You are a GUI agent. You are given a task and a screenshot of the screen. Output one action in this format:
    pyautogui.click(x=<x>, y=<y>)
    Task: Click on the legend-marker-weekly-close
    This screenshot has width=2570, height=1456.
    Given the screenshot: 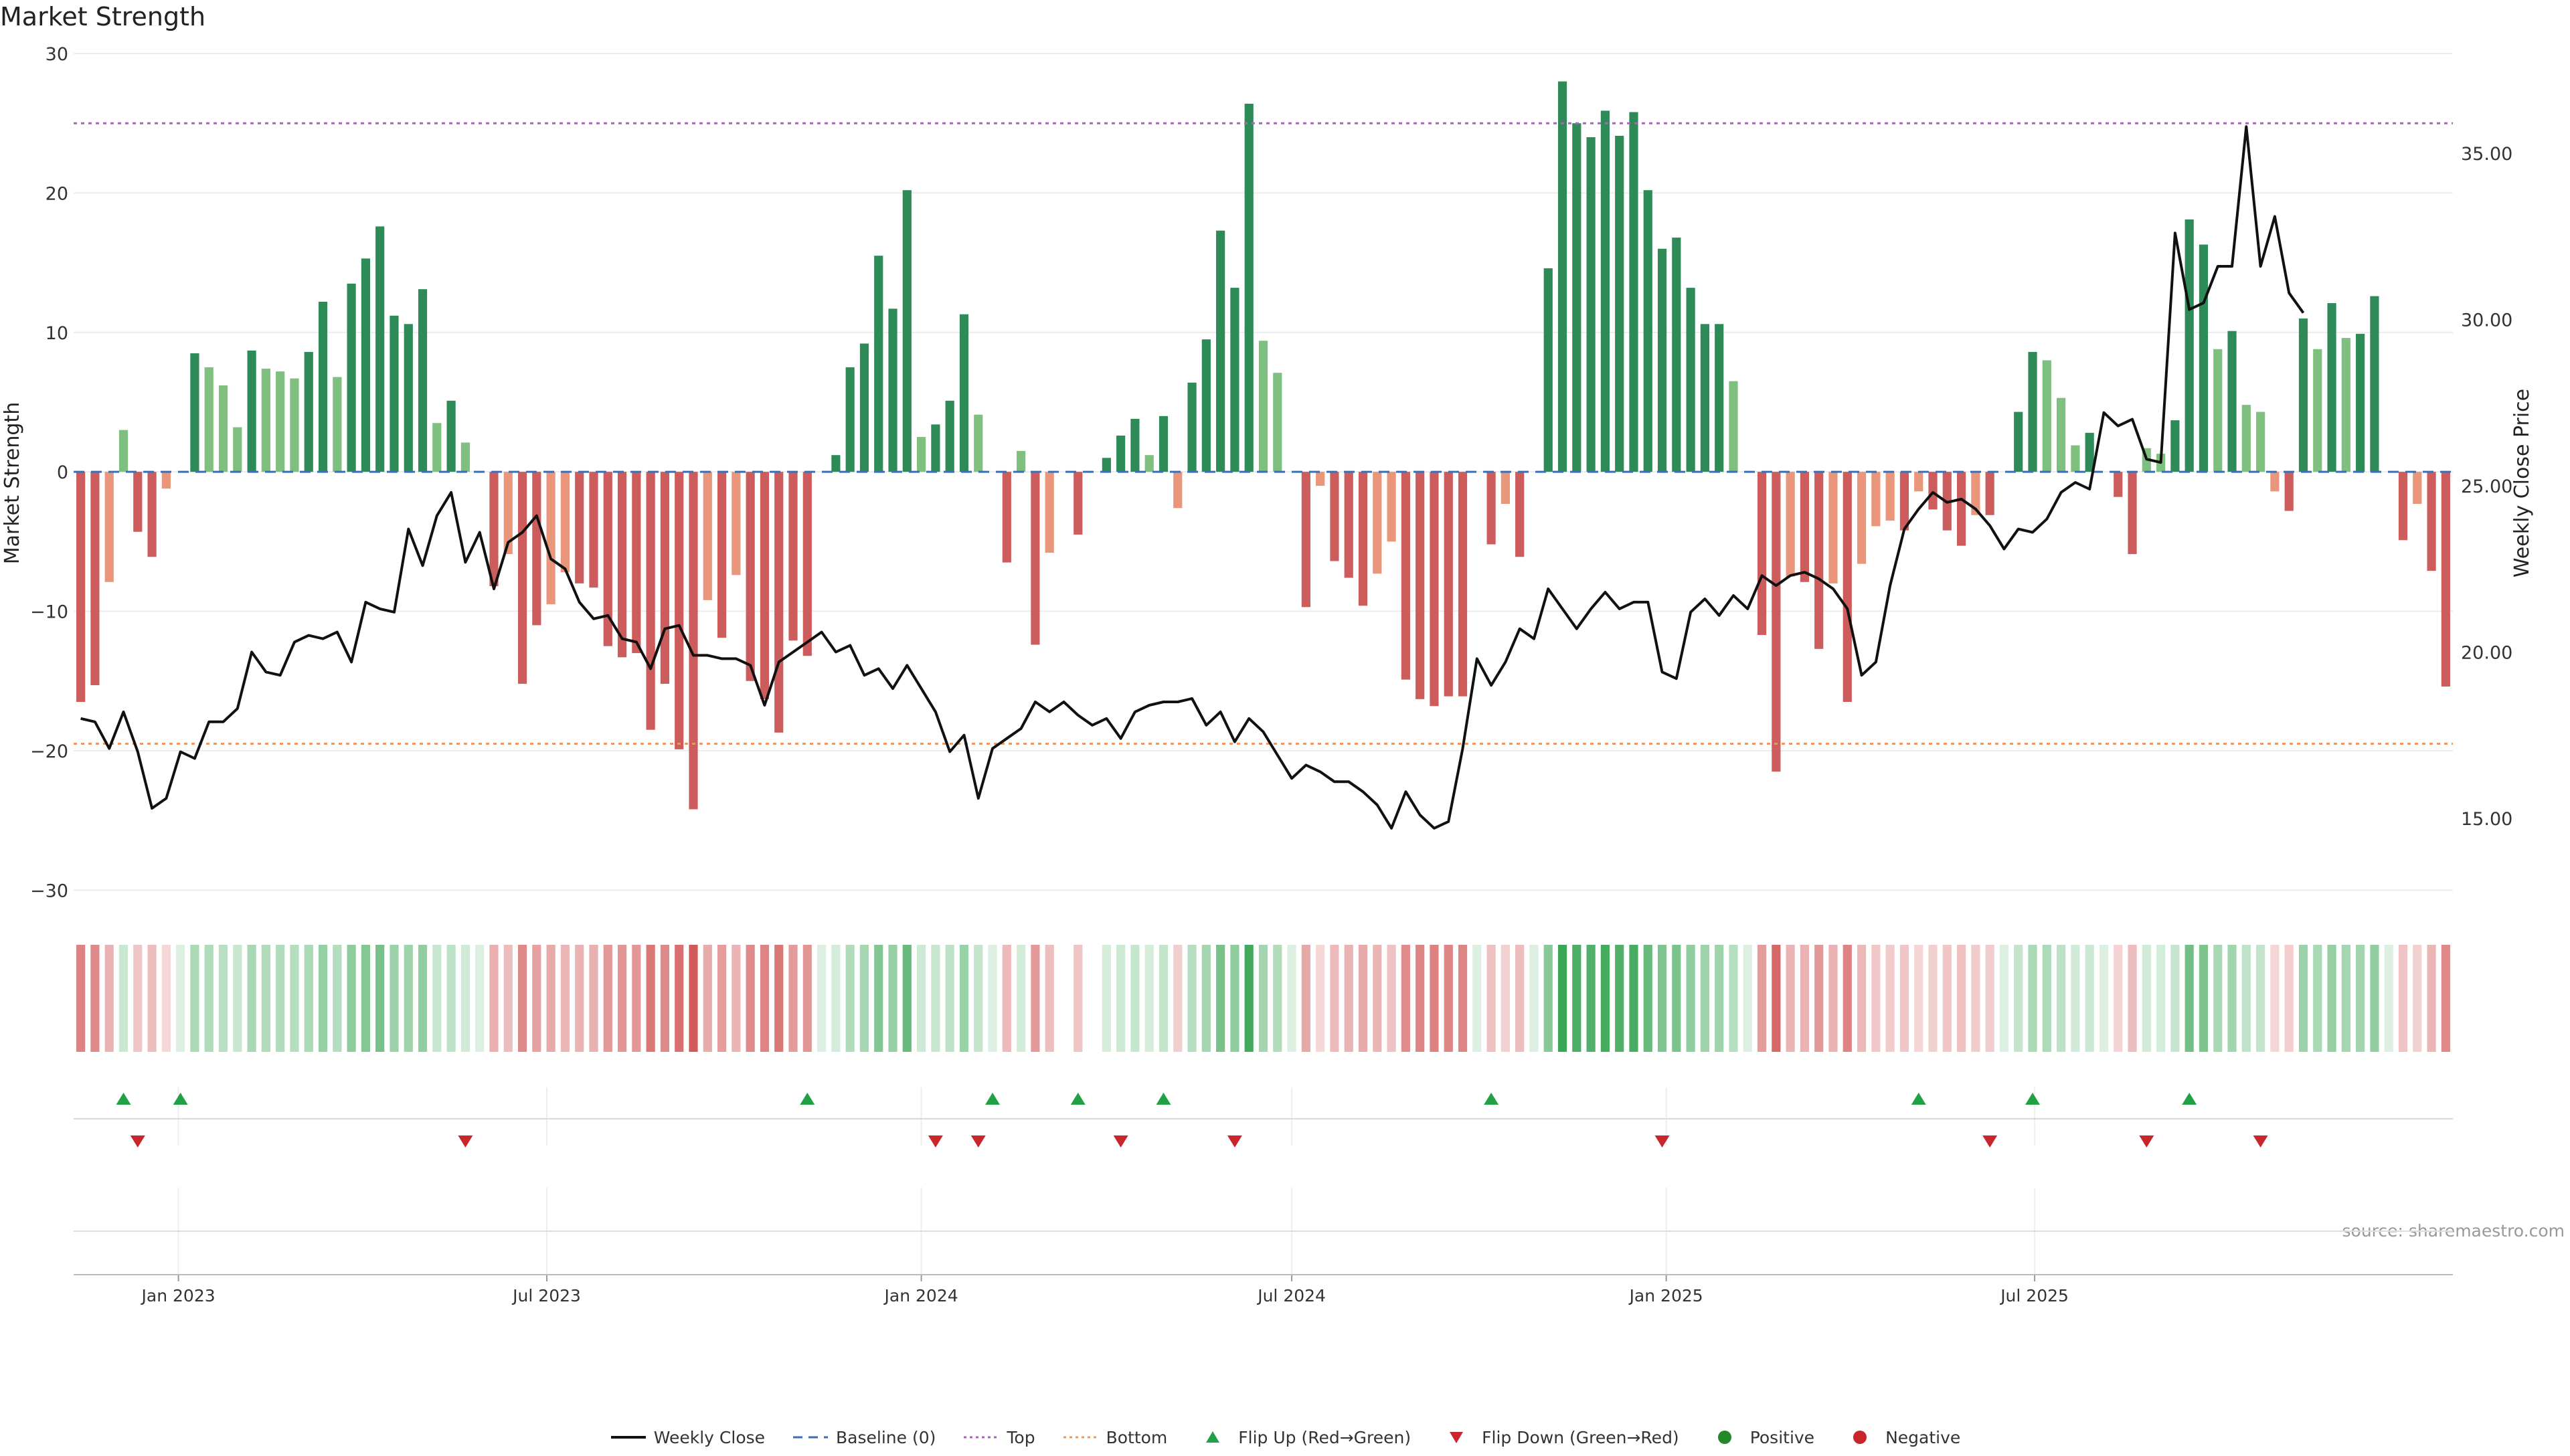 What is the action you would take?
    pyautogui.click(x=628, y=1437)
    